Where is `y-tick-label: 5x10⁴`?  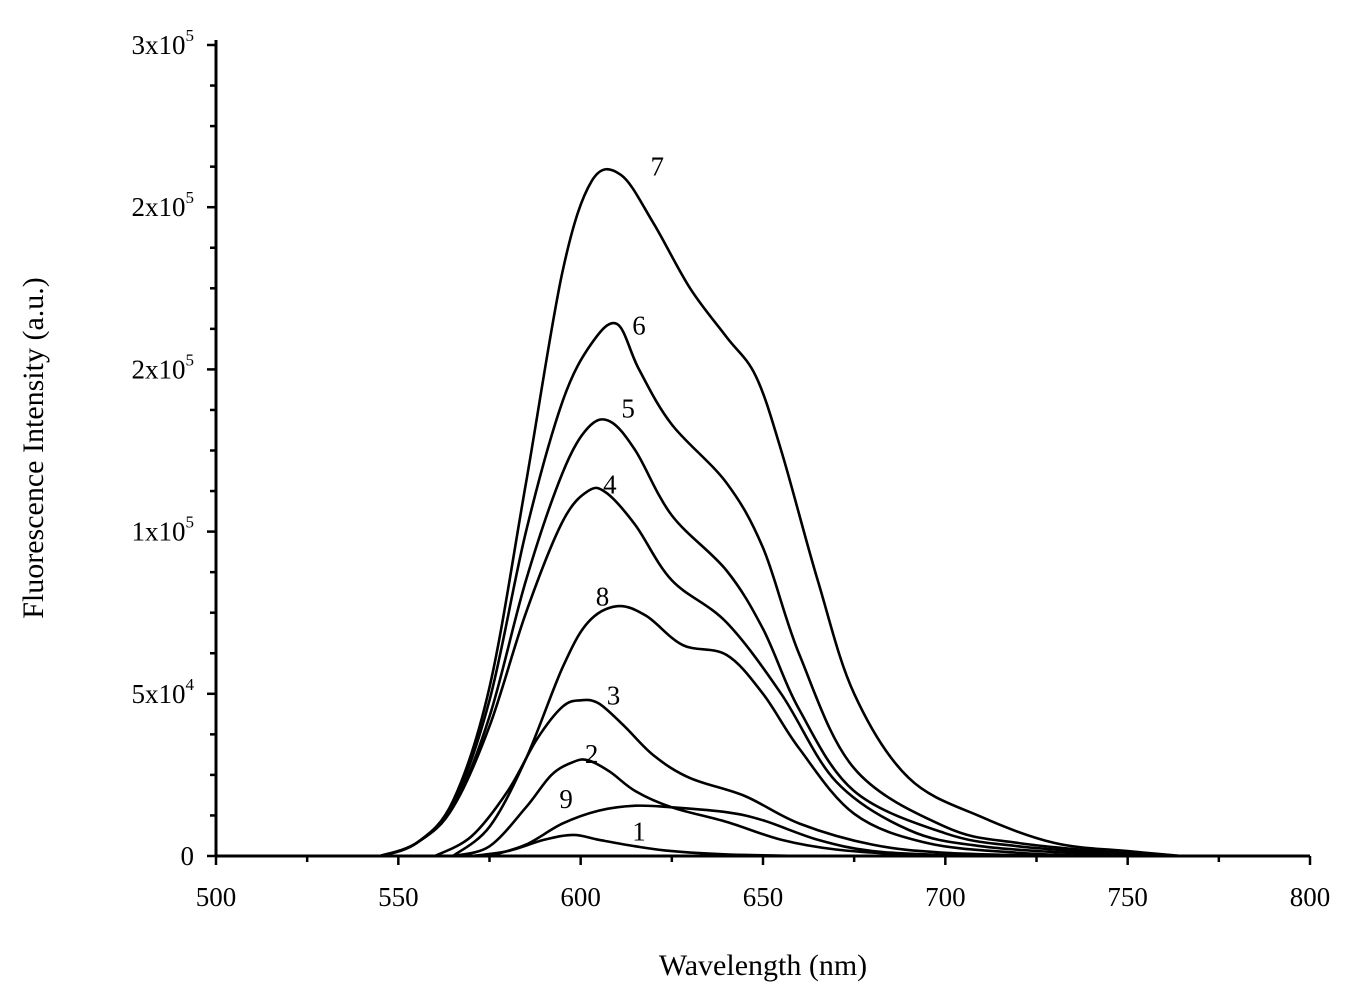 y-tick-label: 5x10⁴ is located at coordinates (163, 692).